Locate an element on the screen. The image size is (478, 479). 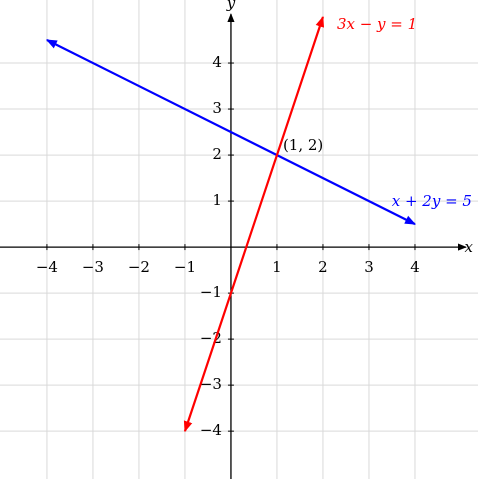
x-tick-label: −4 is located at coordinates (47, 267).